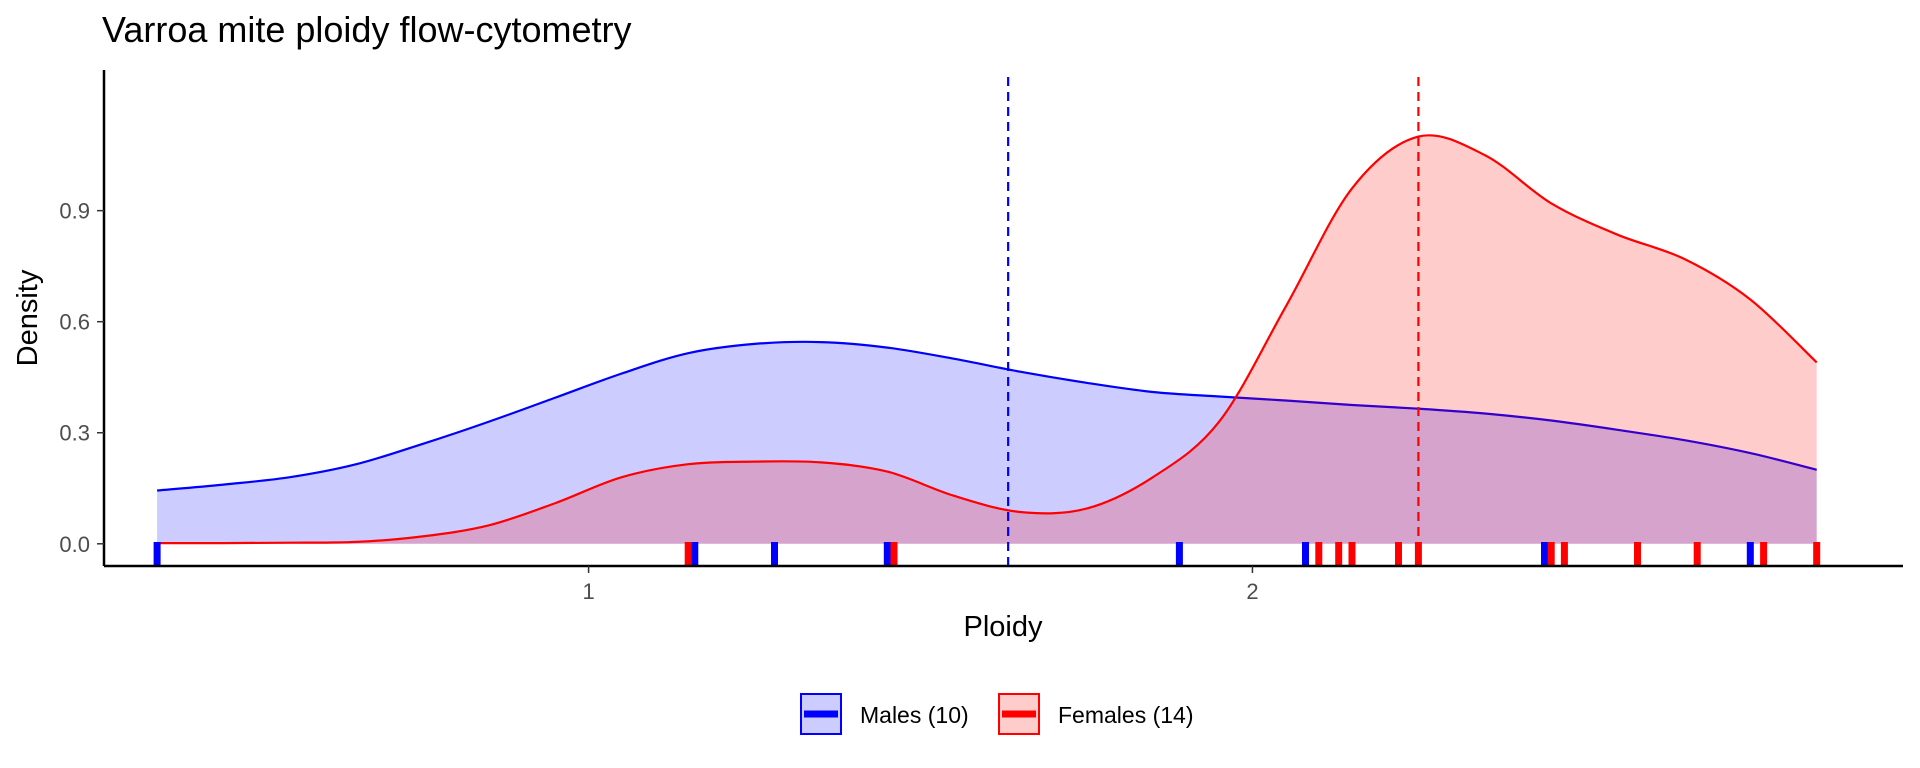 The height and width of the screenshot is (768, 1920). I want to click on y-axis-title: Density, so click(28, 317).